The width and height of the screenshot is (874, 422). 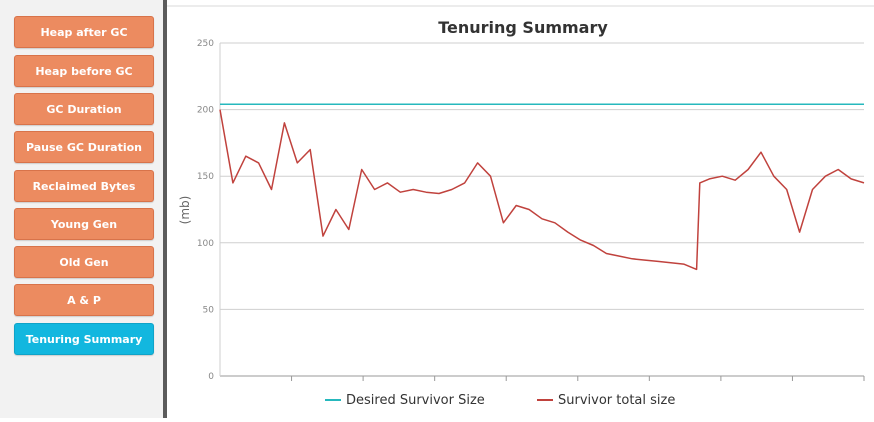 What do you see at coordinates (84, 186) in the screenshot?
I see `reclaimed-bytes-button: Reclaimed Bytes` at bounding box center [84, 186].